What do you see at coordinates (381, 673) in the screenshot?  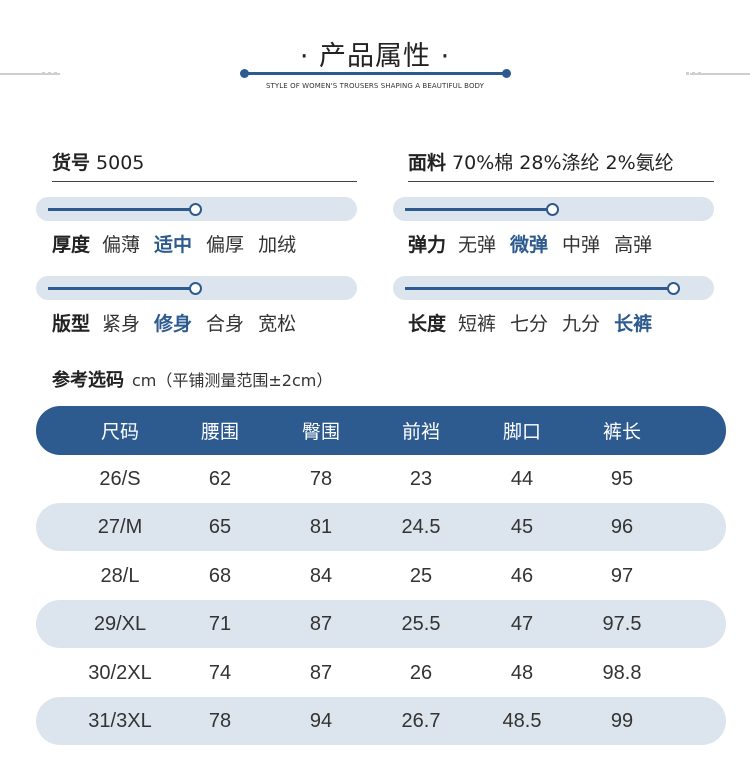 I see `table-row: 30/2XL 74 87 26 48 98.8` at bounding box center [381, 673].